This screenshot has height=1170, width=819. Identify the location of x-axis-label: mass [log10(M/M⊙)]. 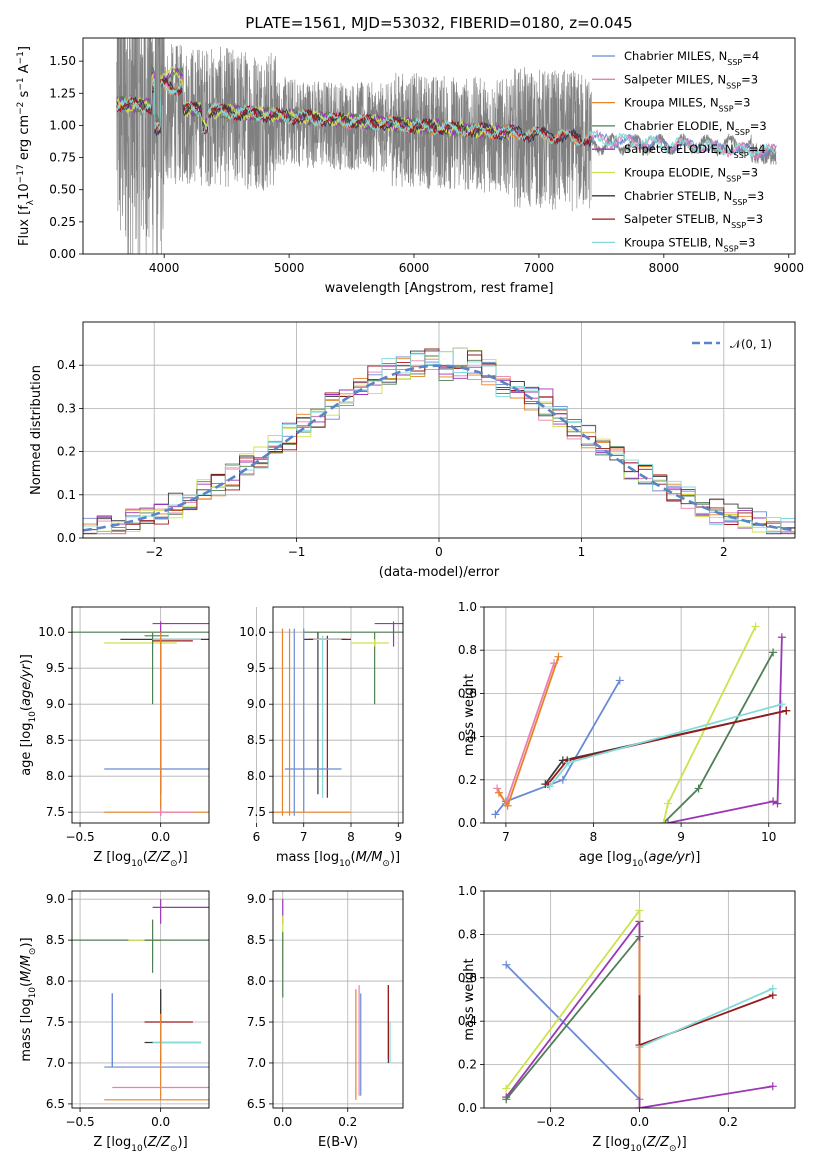
(338, 859).